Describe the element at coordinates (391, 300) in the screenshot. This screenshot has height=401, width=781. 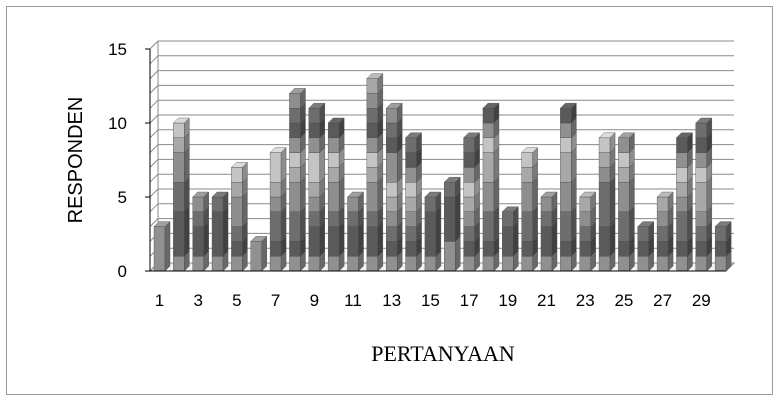
I see `x-tick-label: 13` at that location.